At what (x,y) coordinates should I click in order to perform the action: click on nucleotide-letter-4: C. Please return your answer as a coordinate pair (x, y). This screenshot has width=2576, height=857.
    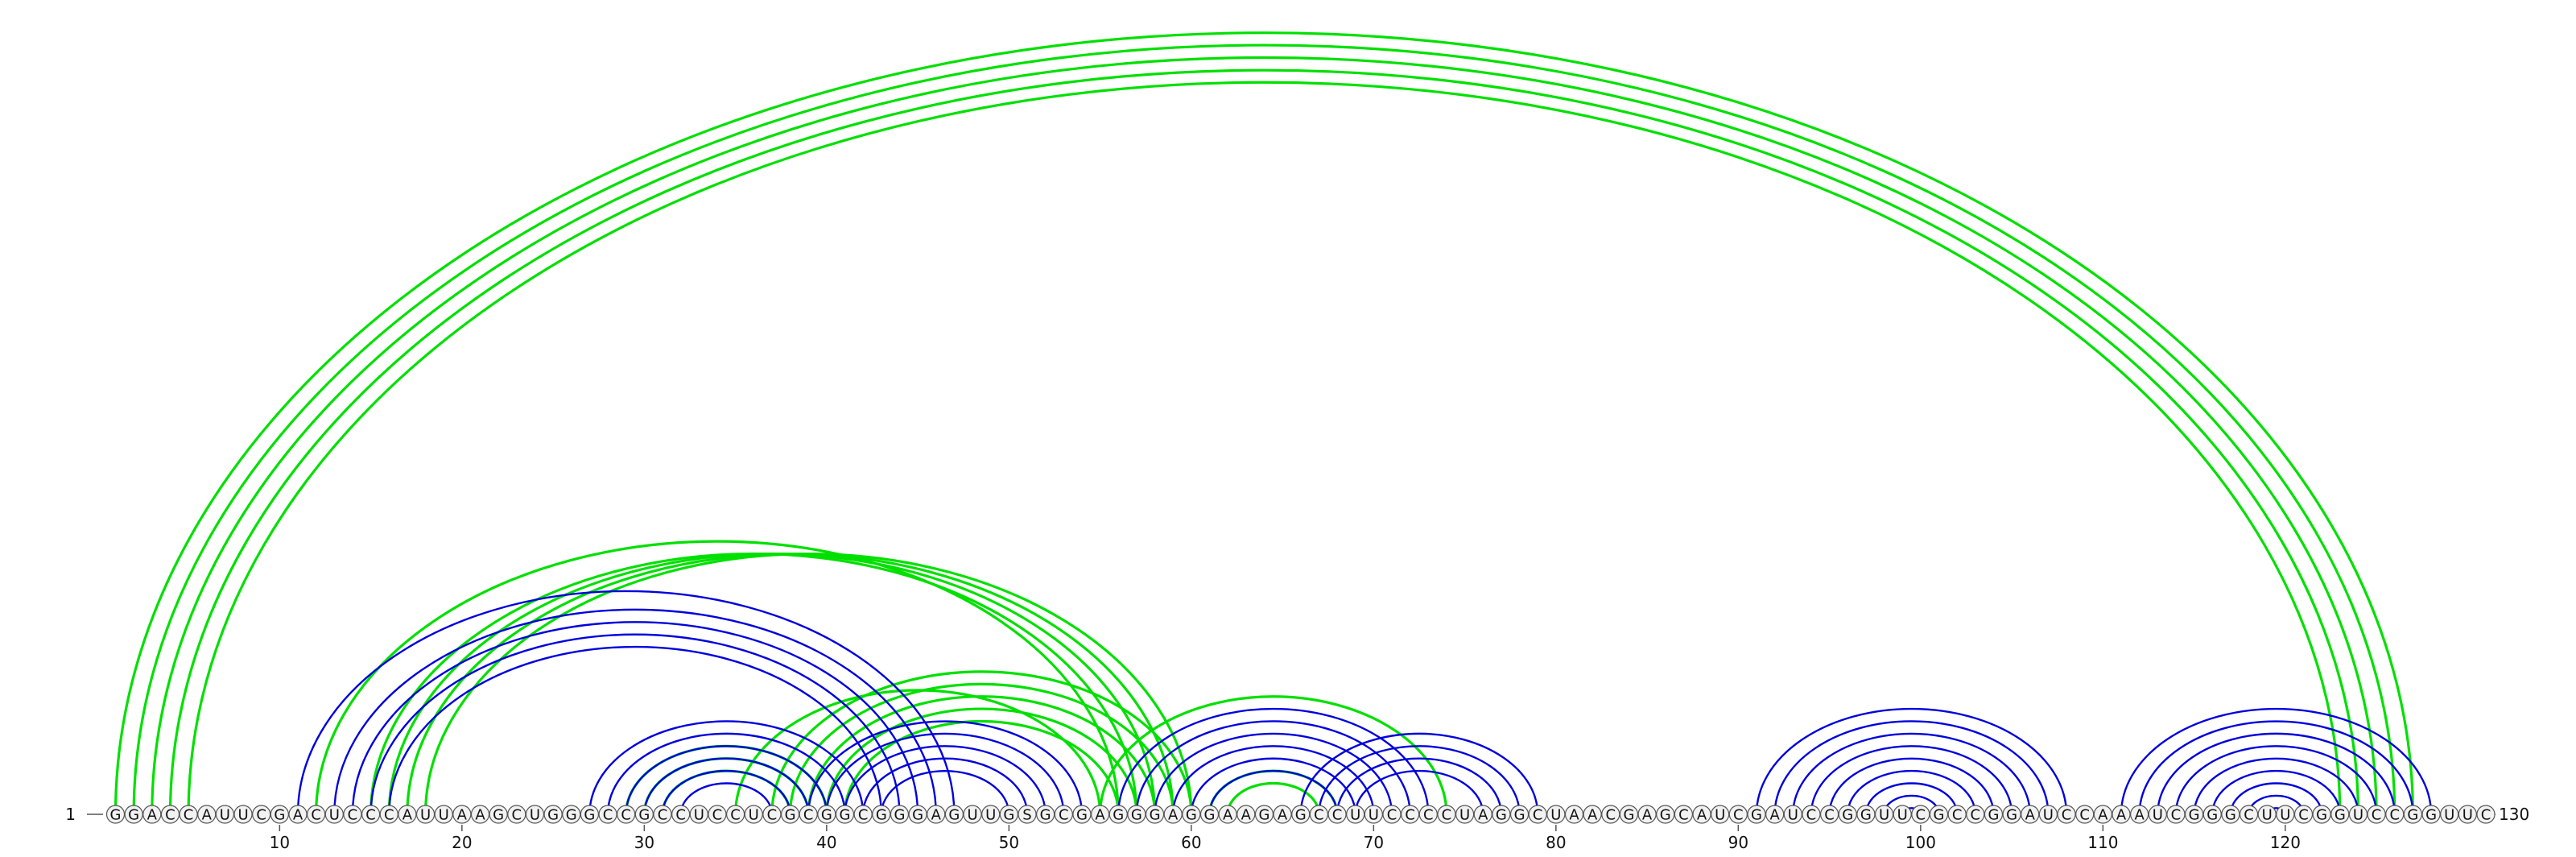
    Looking at the image, I should click on (170, 815).